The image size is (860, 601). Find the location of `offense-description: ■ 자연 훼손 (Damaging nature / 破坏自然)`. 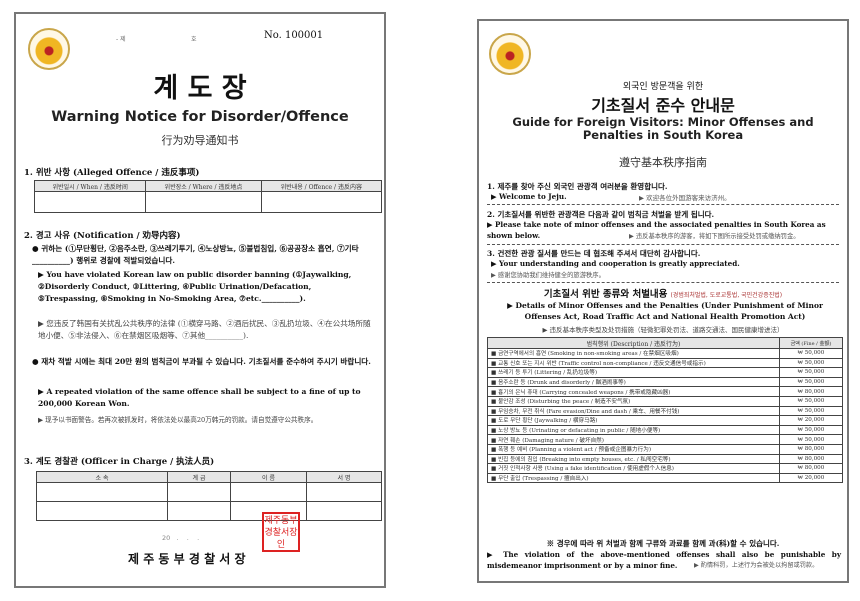

offense-description: ■ 자연 훼손 (Damaging nature / 破坏自然) is located at coordinates (633, 439).